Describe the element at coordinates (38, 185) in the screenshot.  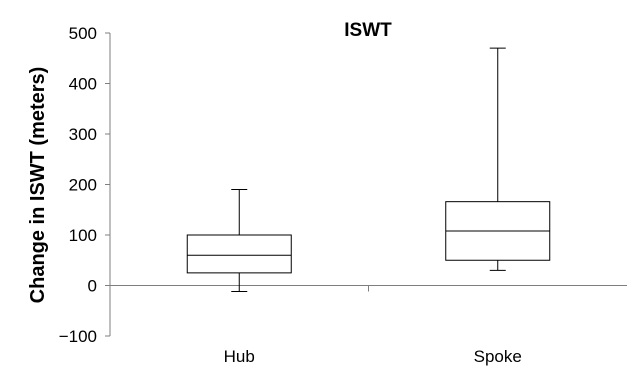
I see `y-axis-label: Change in ISWT (meters)` at that location.